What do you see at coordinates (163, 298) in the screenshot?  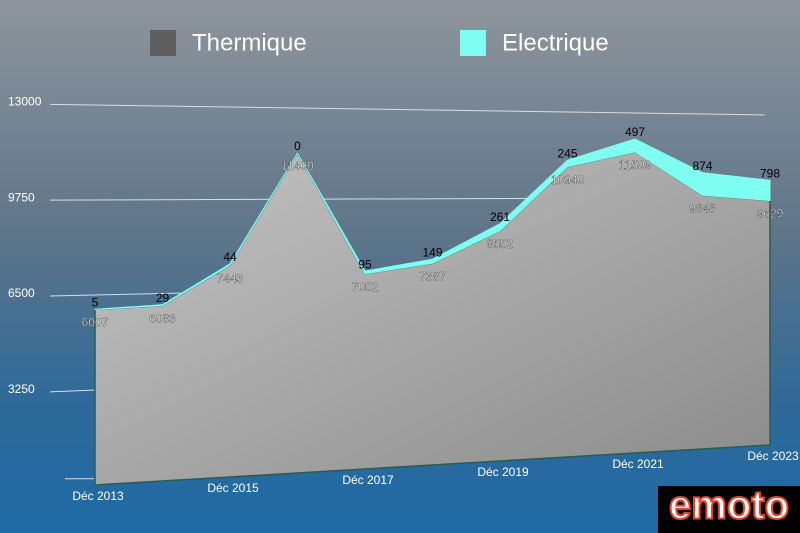 I see `data-label: 29` at bounding box center [163, 298].